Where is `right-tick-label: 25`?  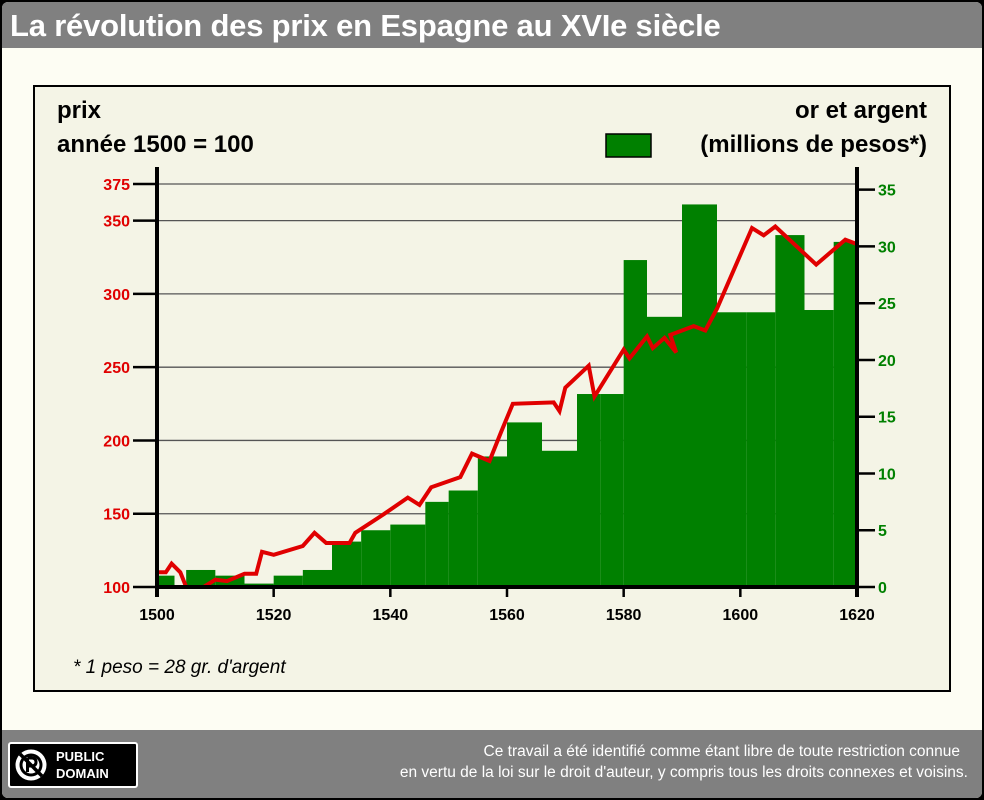
right-tick-label: 25 is located at coordinates (887, 304).